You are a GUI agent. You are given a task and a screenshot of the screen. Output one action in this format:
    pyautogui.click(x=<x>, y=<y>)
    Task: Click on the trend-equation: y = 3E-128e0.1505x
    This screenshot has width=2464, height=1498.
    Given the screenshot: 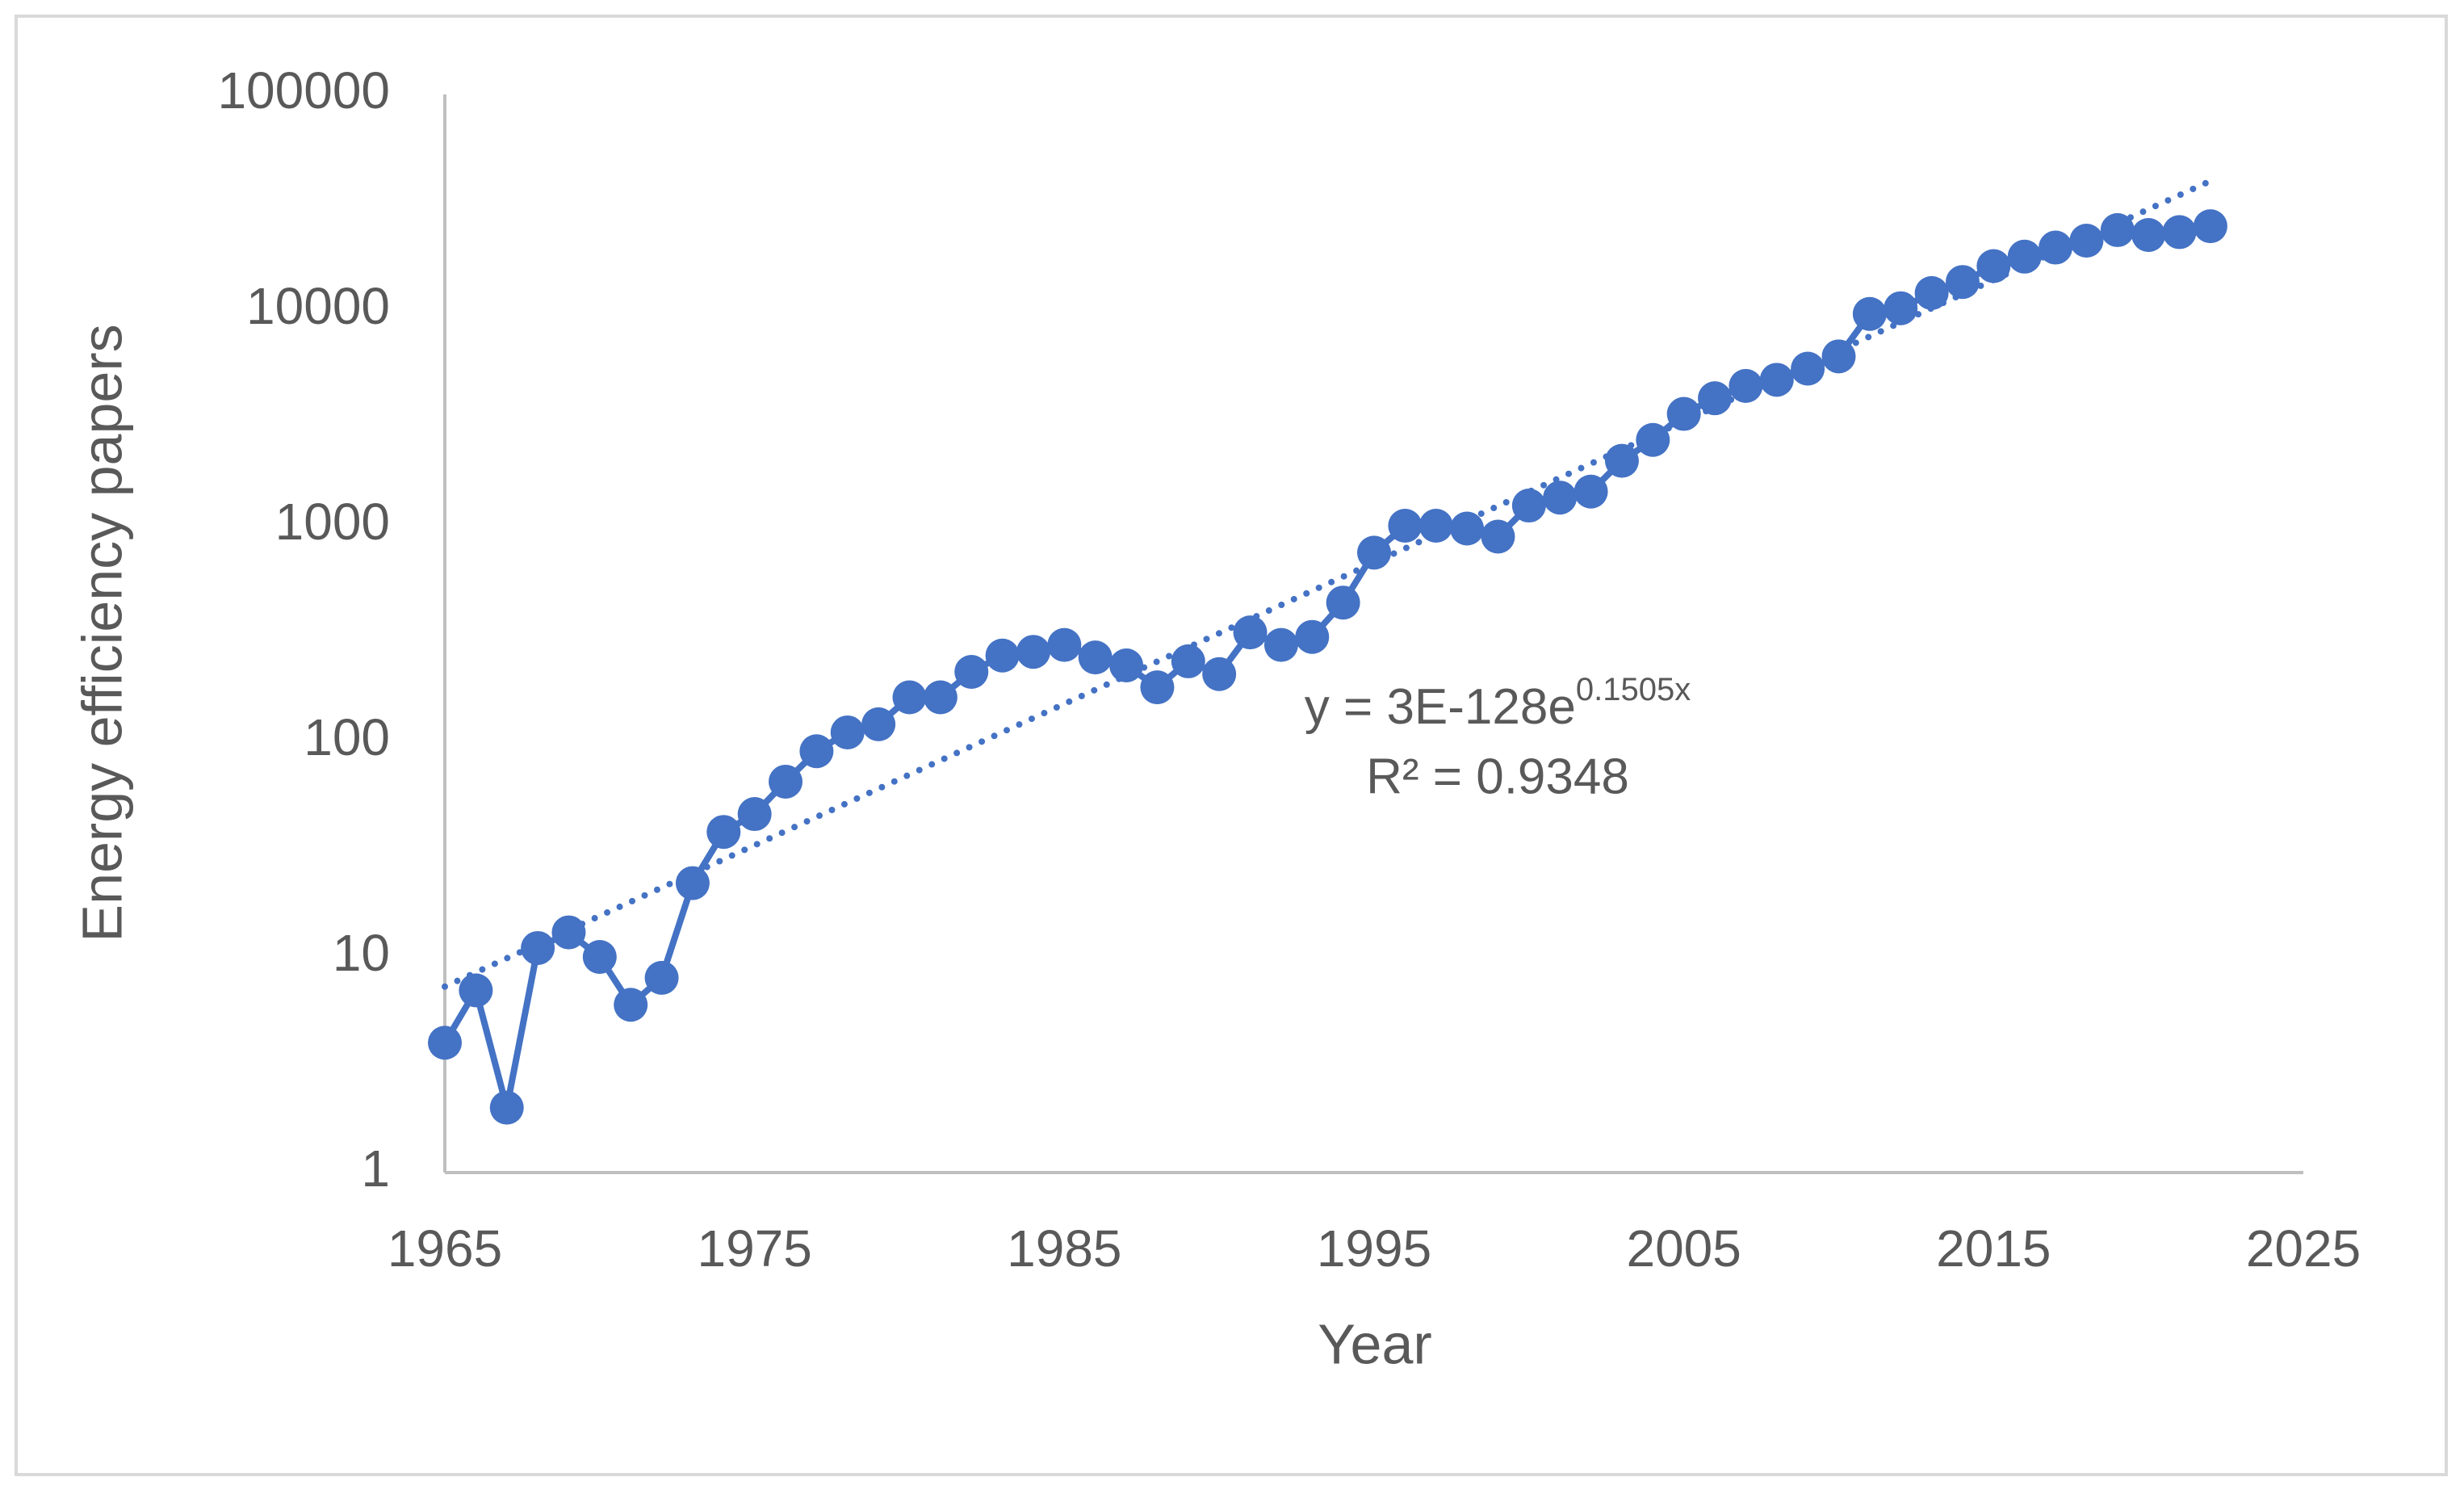 What is the action you would take?
    pyautogui.click(x=1498, y=704)
    